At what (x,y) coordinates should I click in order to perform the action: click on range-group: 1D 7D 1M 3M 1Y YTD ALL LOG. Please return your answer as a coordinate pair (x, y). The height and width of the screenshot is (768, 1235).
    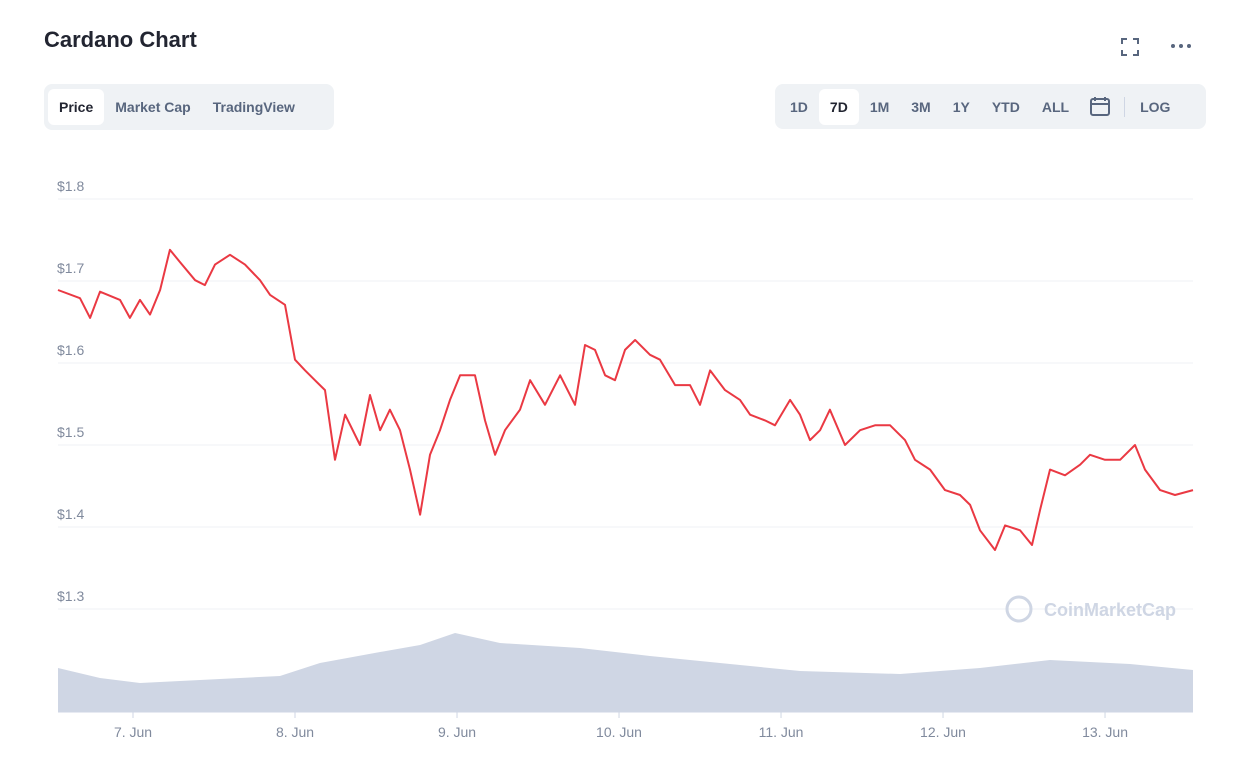
    Looking at the image, I should click on (990, 106).